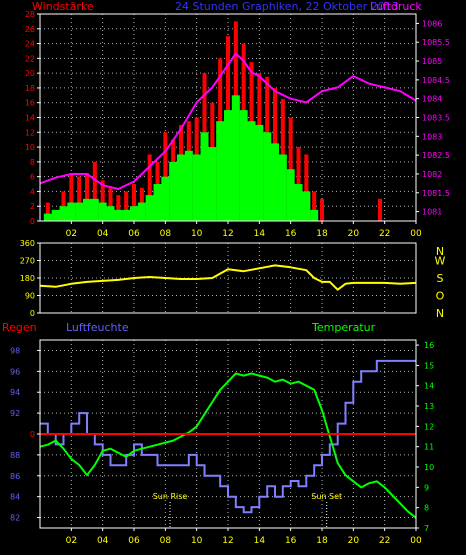  I want to click on humidity-tick-label: 84, so click(15, 497).